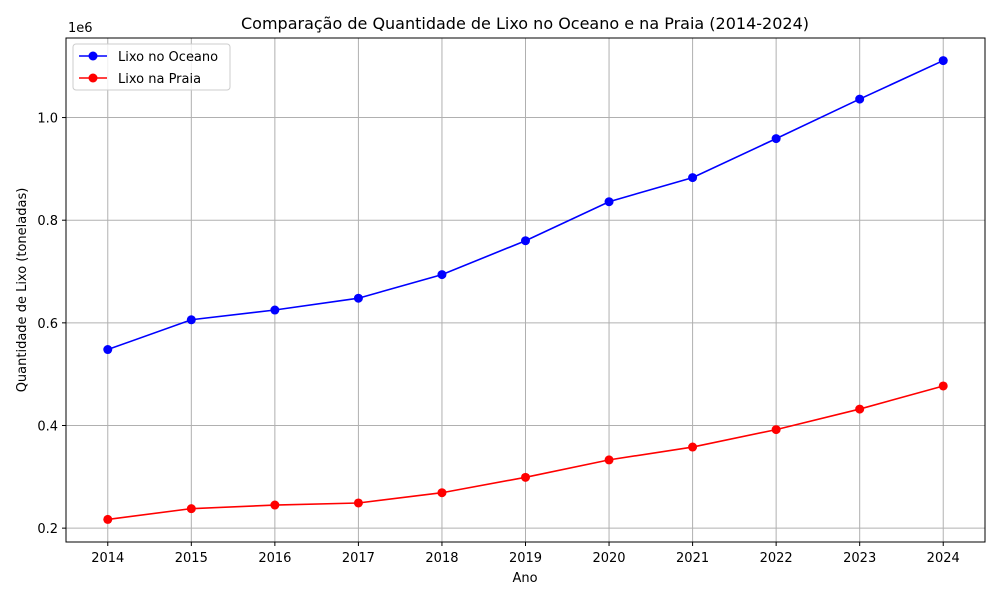 The height and width of the screenshot is (600, 1000). What do you see at coordinates (358, 558) in the screenshot?
I see `x-tick-label: 2017` at bounding box center [358, 558].